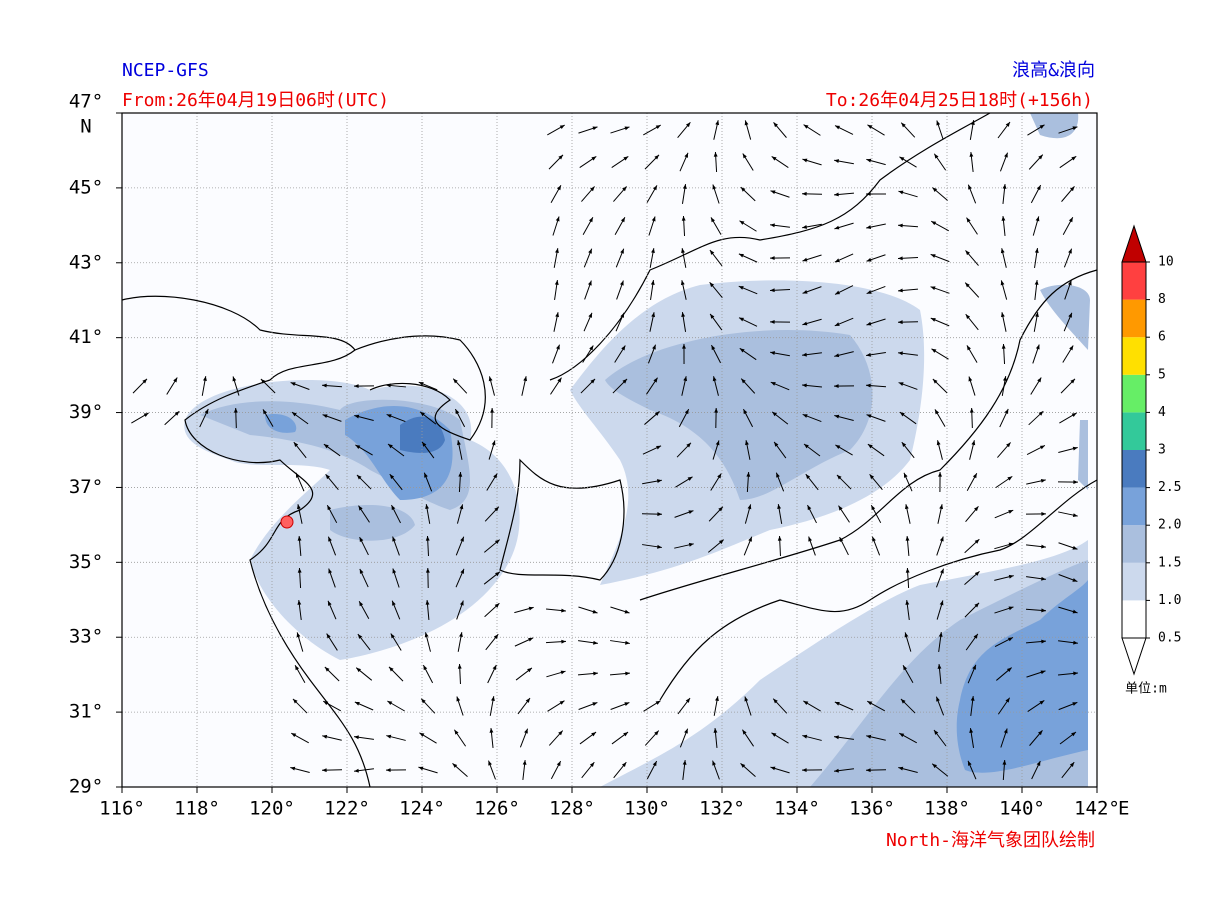  I want to click on end-time: To:26年04月25日18时(+156h), so click(959, 100).